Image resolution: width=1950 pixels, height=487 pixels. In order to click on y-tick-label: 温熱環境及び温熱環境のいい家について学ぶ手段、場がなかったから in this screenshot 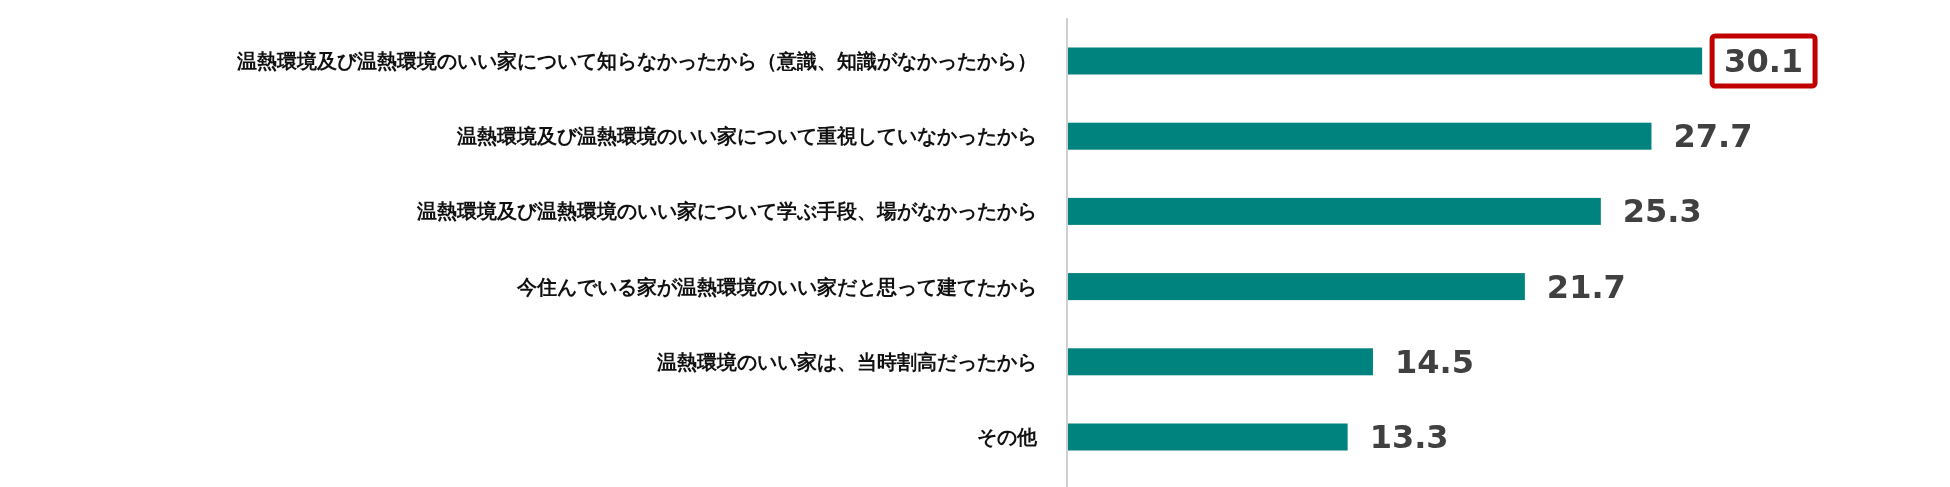, I will do `click(726, 211)`.